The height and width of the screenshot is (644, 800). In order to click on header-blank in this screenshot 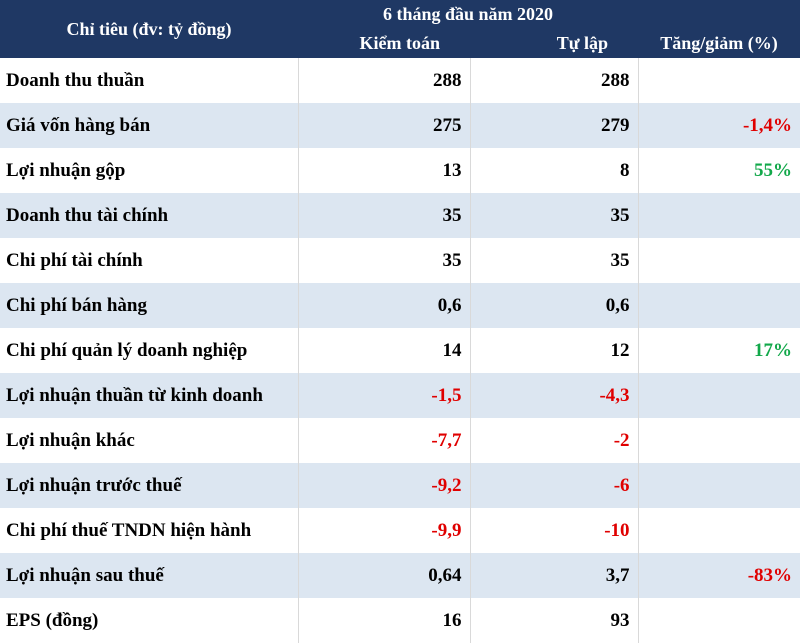, I will do `click(719, 14)`.